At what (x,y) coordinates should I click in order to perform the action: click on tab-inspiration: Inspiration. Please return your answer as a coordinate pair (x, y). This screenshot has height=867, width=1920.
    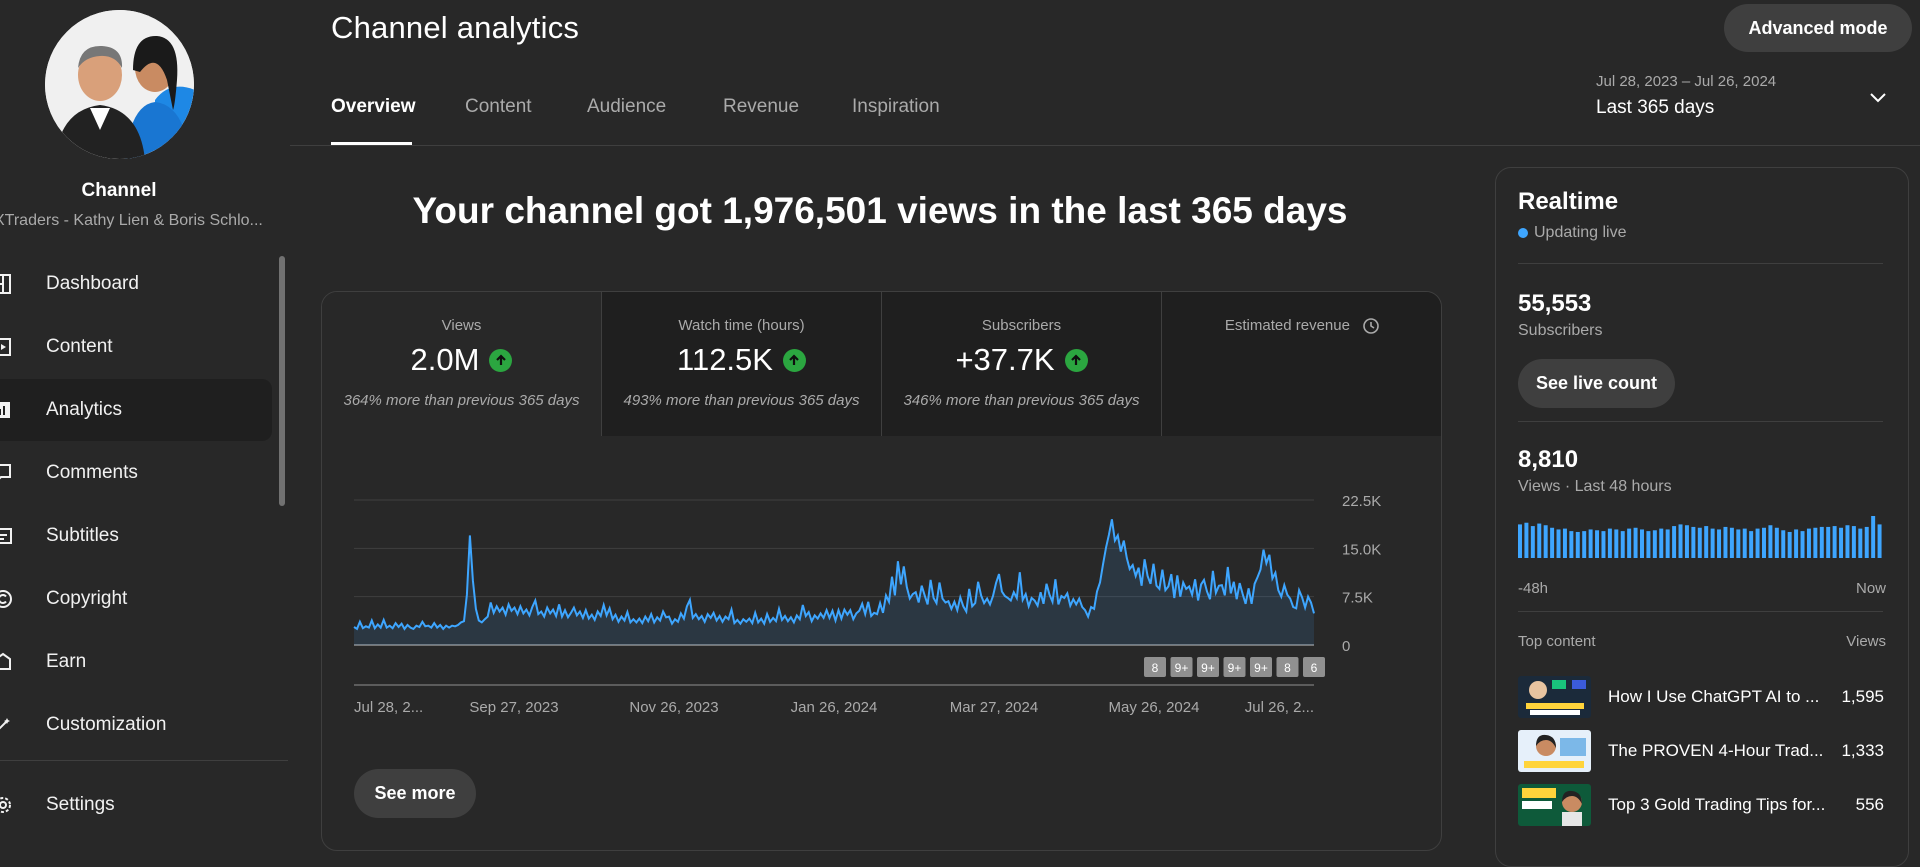
    Looking at the image, I should click on (896, 106).